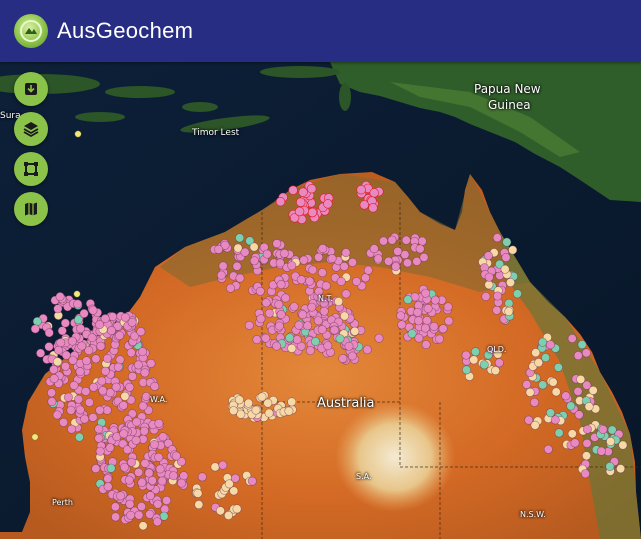  What do you see at coordinates (31, 209) in the screenshot?
I see `map-type-button` at bounding box center [31, 209].